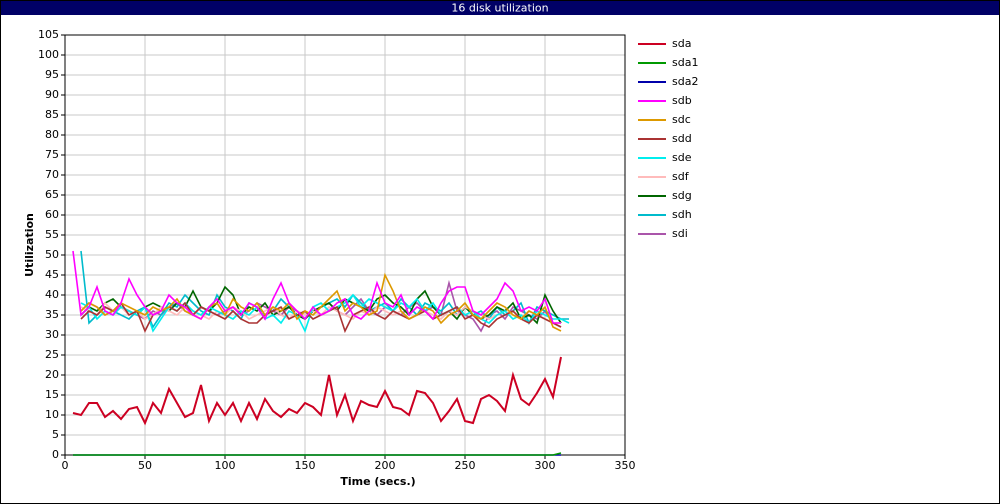  I want to click on y-tick-label: 60, so click(52, 214).